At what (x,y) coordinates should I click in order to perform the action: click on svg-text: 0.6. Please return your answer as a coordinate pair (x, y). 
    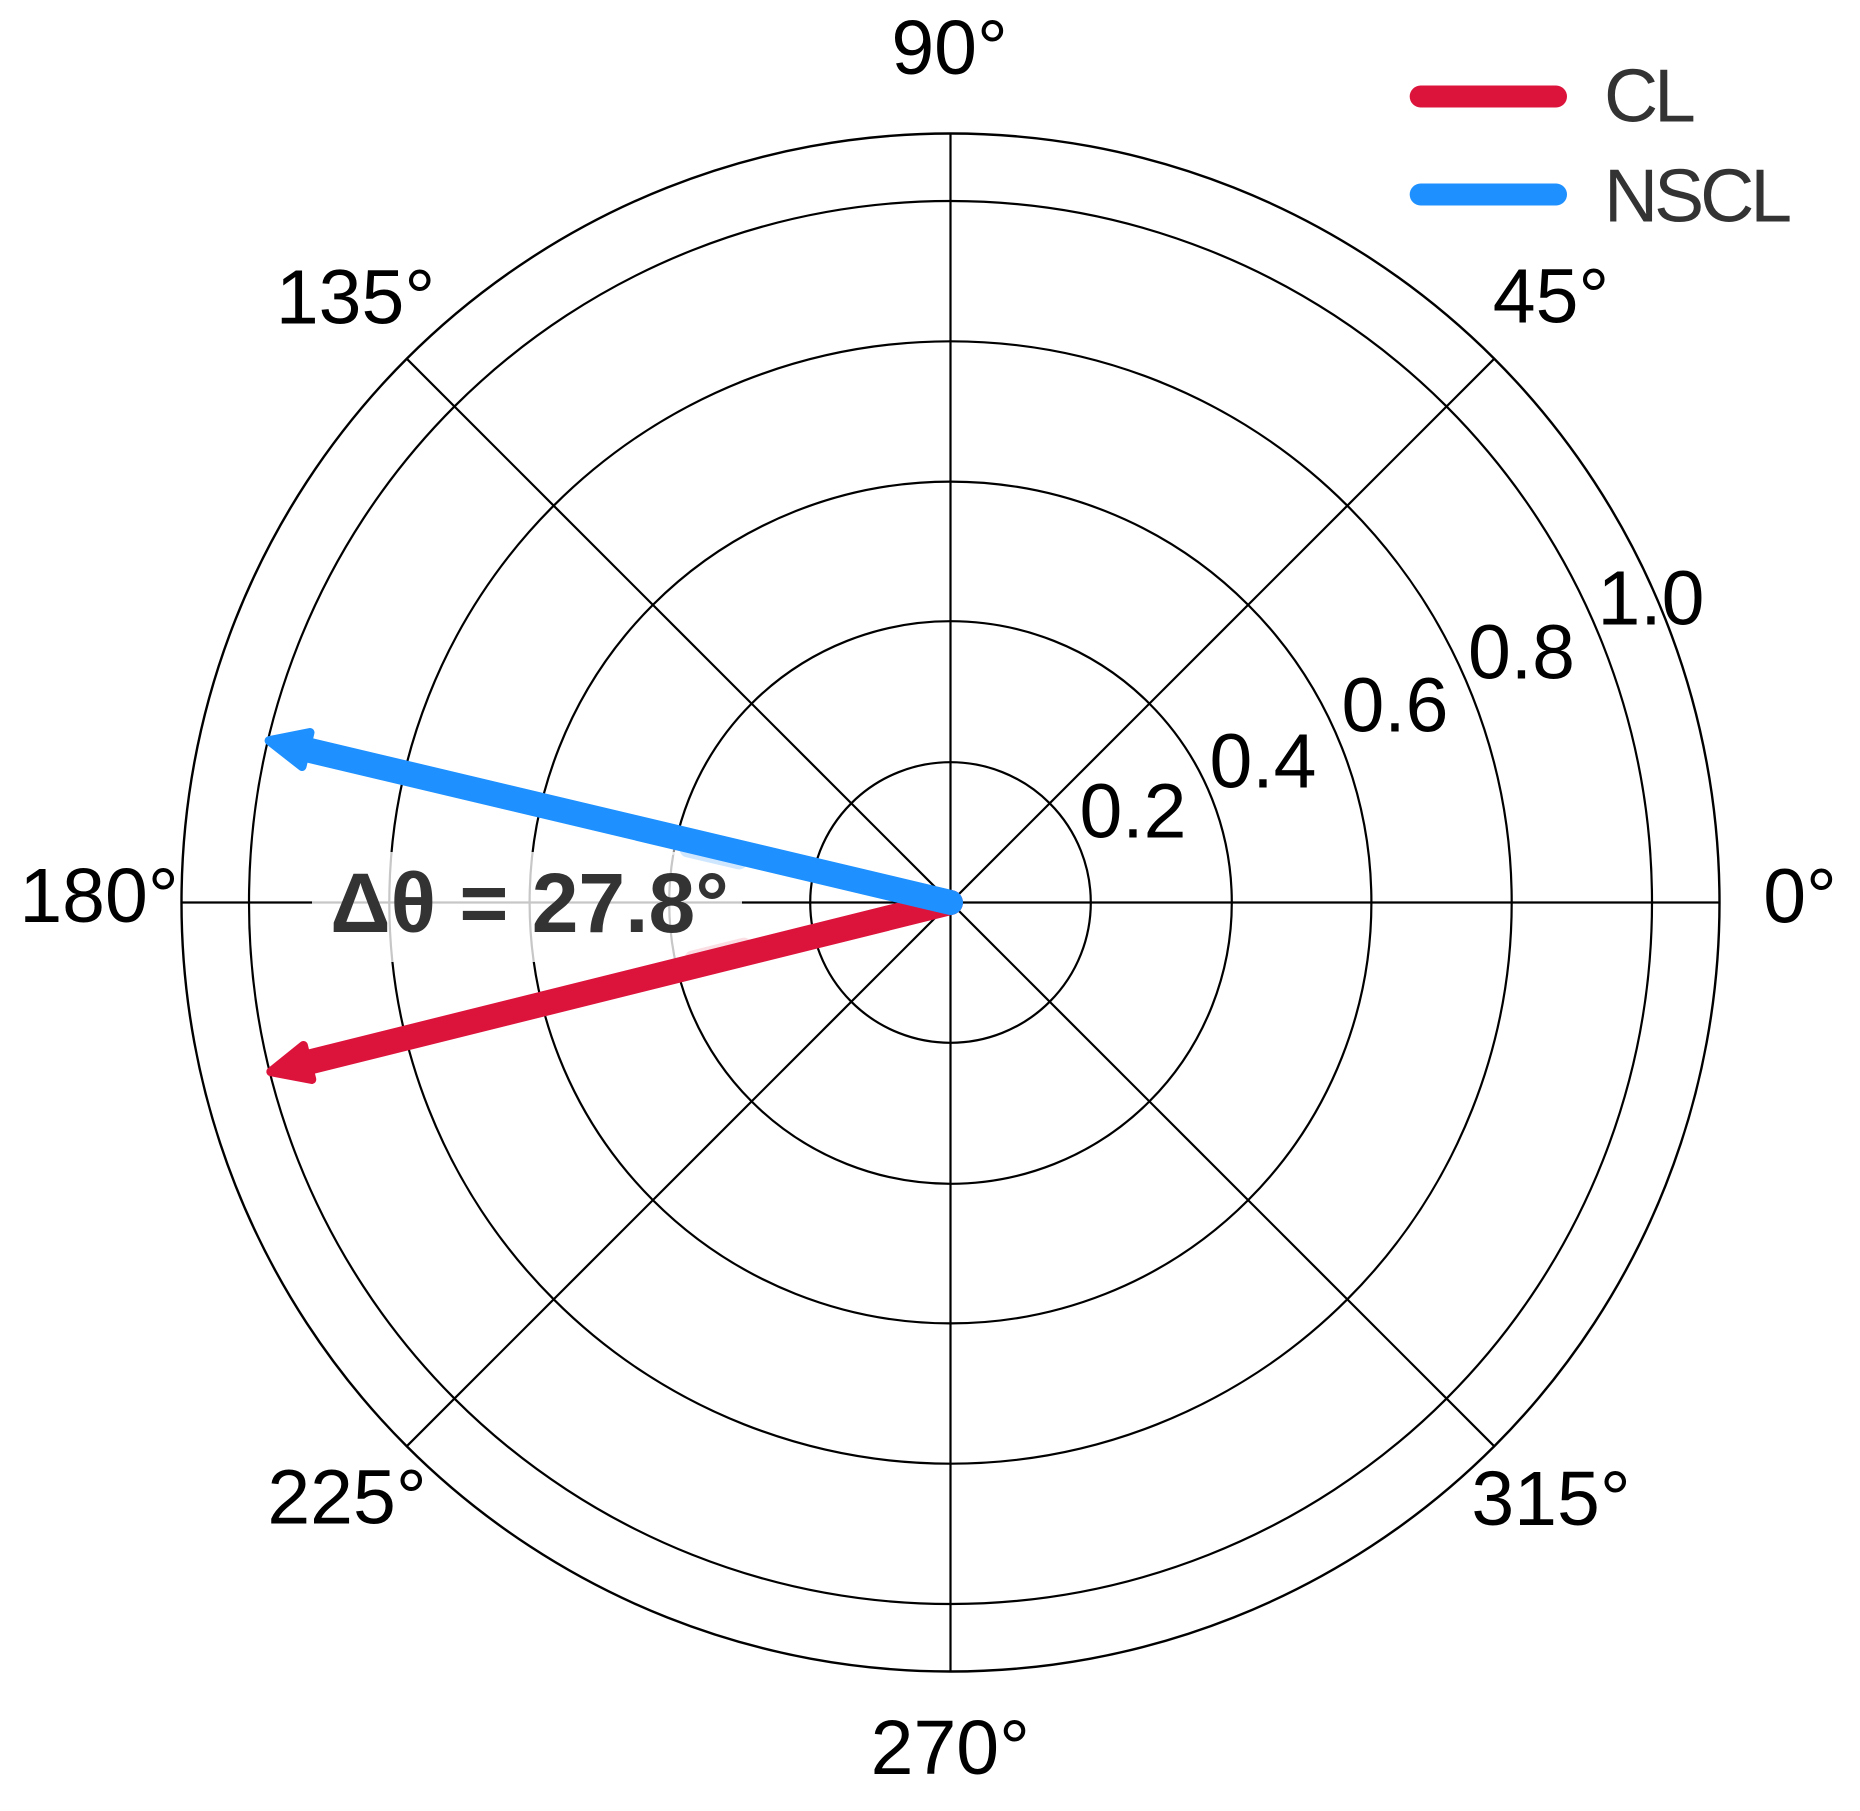
    Looking at the image, I should click on (1394, 706).